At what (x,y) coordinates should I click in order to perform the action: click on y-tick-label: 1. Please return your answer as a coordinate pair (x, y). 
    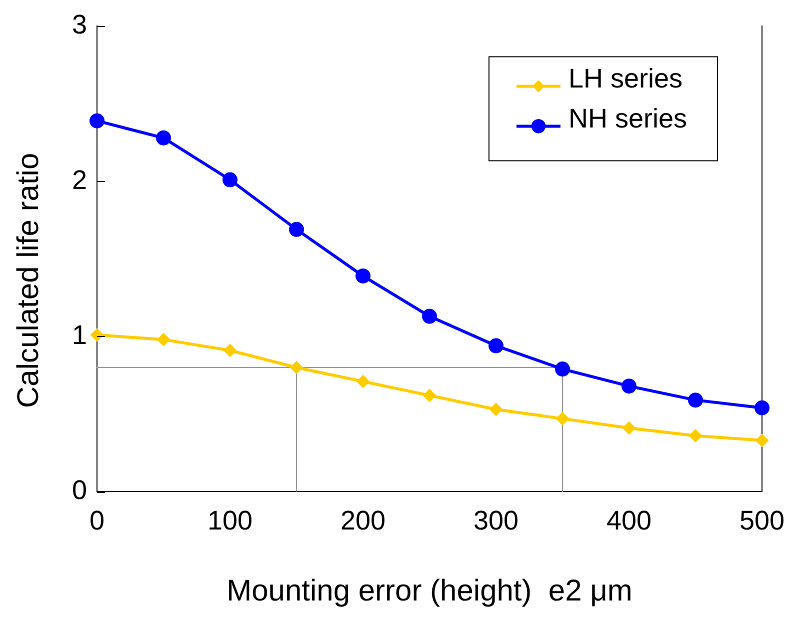
    Looking at the image, I should click on (80, 335).